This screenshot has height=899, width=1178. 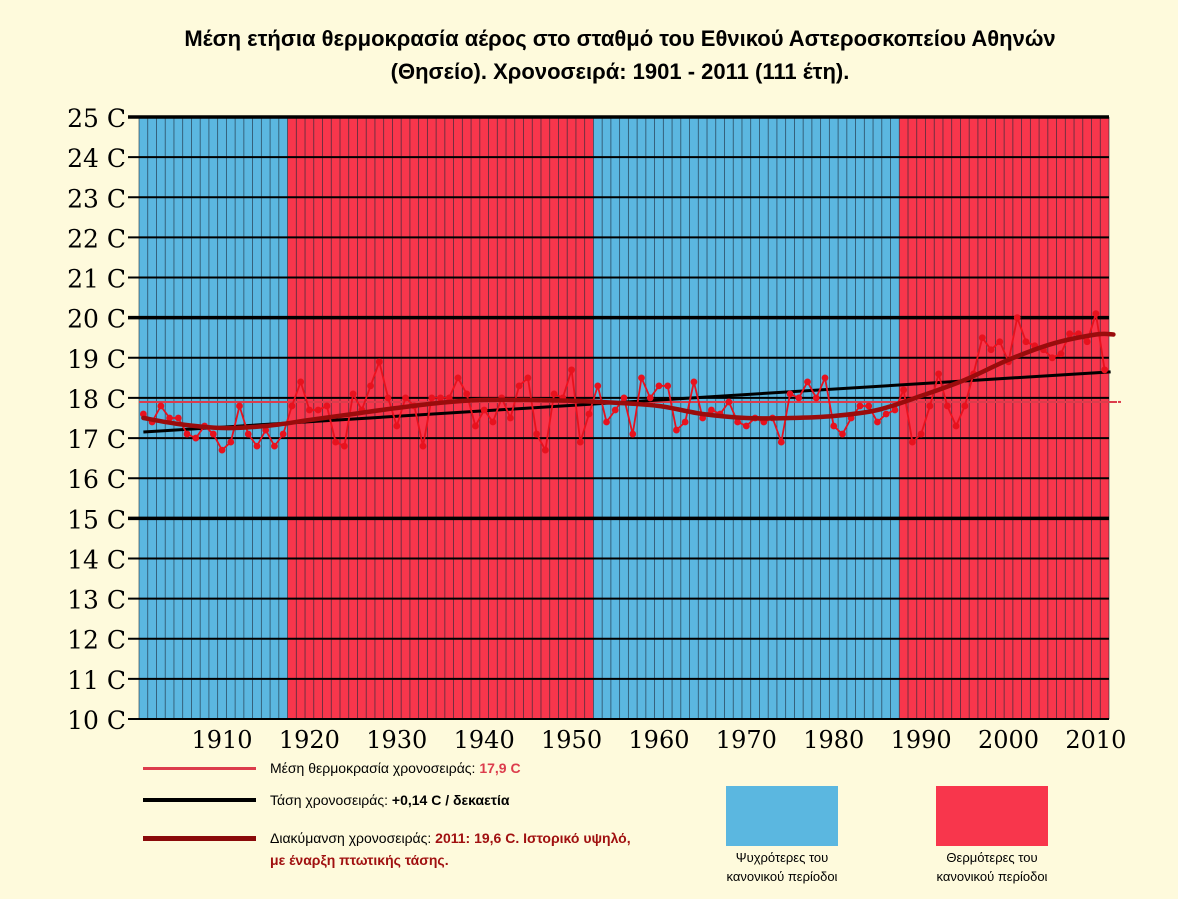 I want to click on x-tick-label: 1990, so click(x=921, y=740).